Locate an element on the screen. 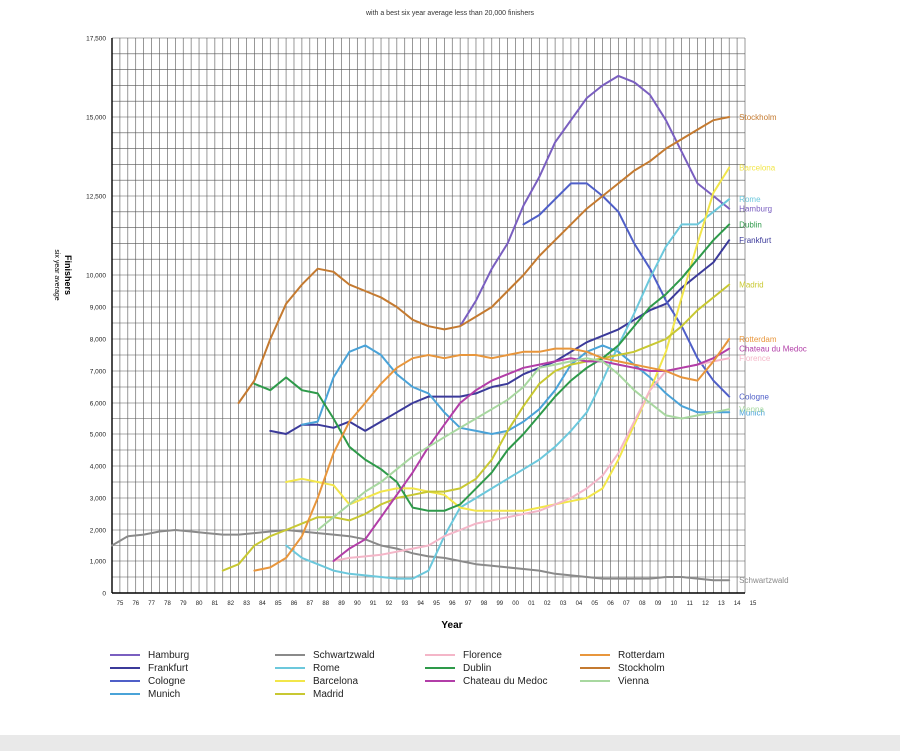 The height and width of the screenshot is (751, 900). series-line-schwartzwald is located at coordinates (421, 555).